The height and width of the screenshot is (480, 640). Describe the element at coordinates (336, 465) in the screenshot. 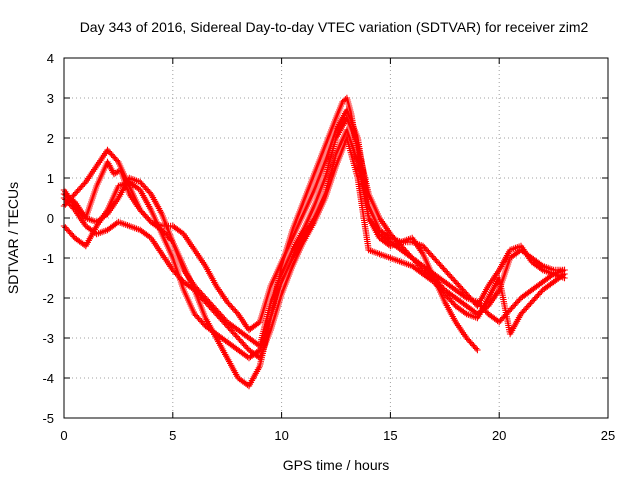

I see `x-axis-label: GPS time / hours` at that location.